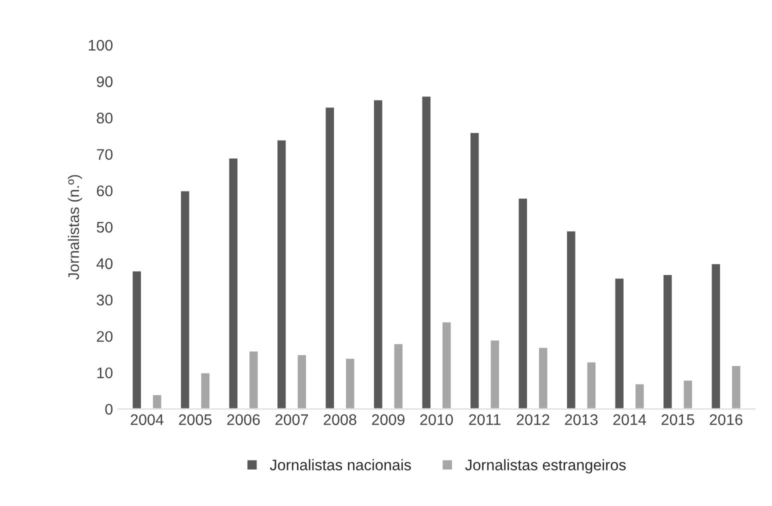 This screenshot has width=772, height=506. Describe the element at coordinates (104, 336) in the screenshot. I see `y-tick-label: 20` at that location.